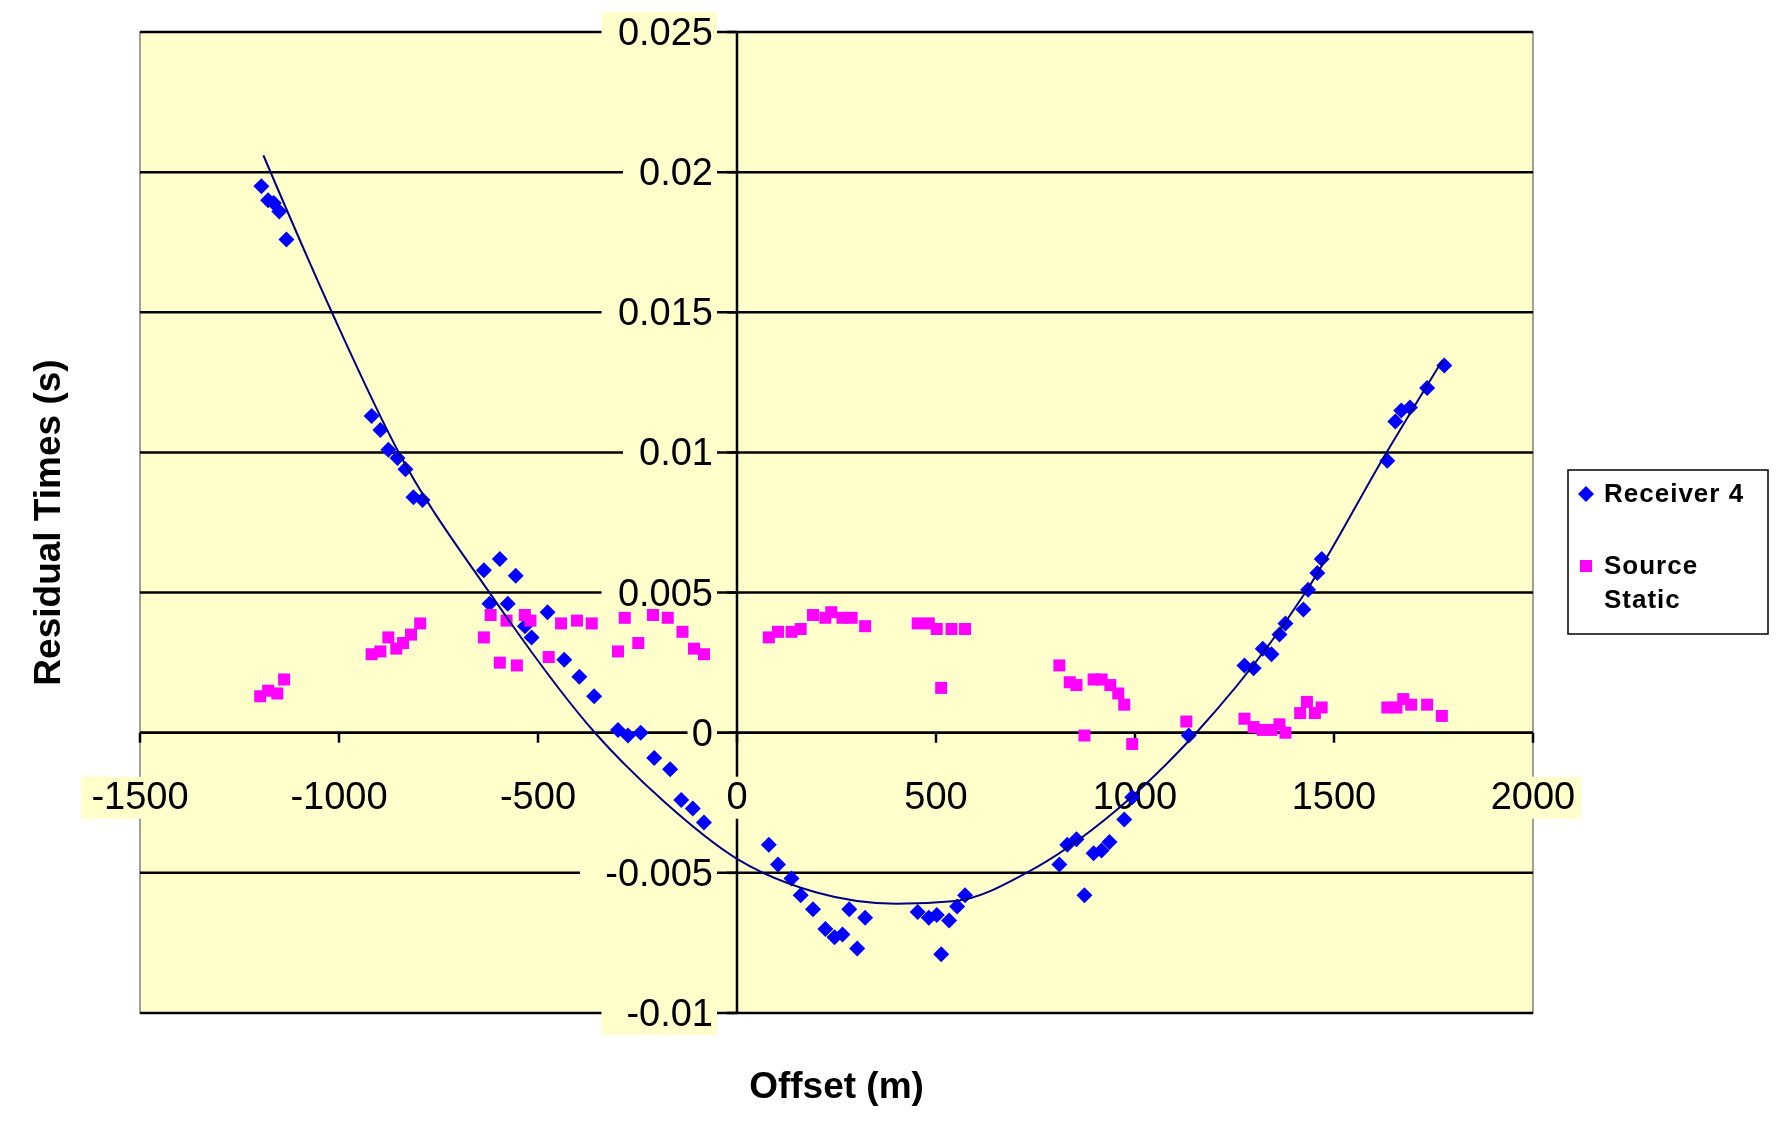 The width and height of the screenshot is (1781, 1124). Describe the element at coordinates (676, 452) in the screenshot. I see `y-tick-label: 0.01` at that location.